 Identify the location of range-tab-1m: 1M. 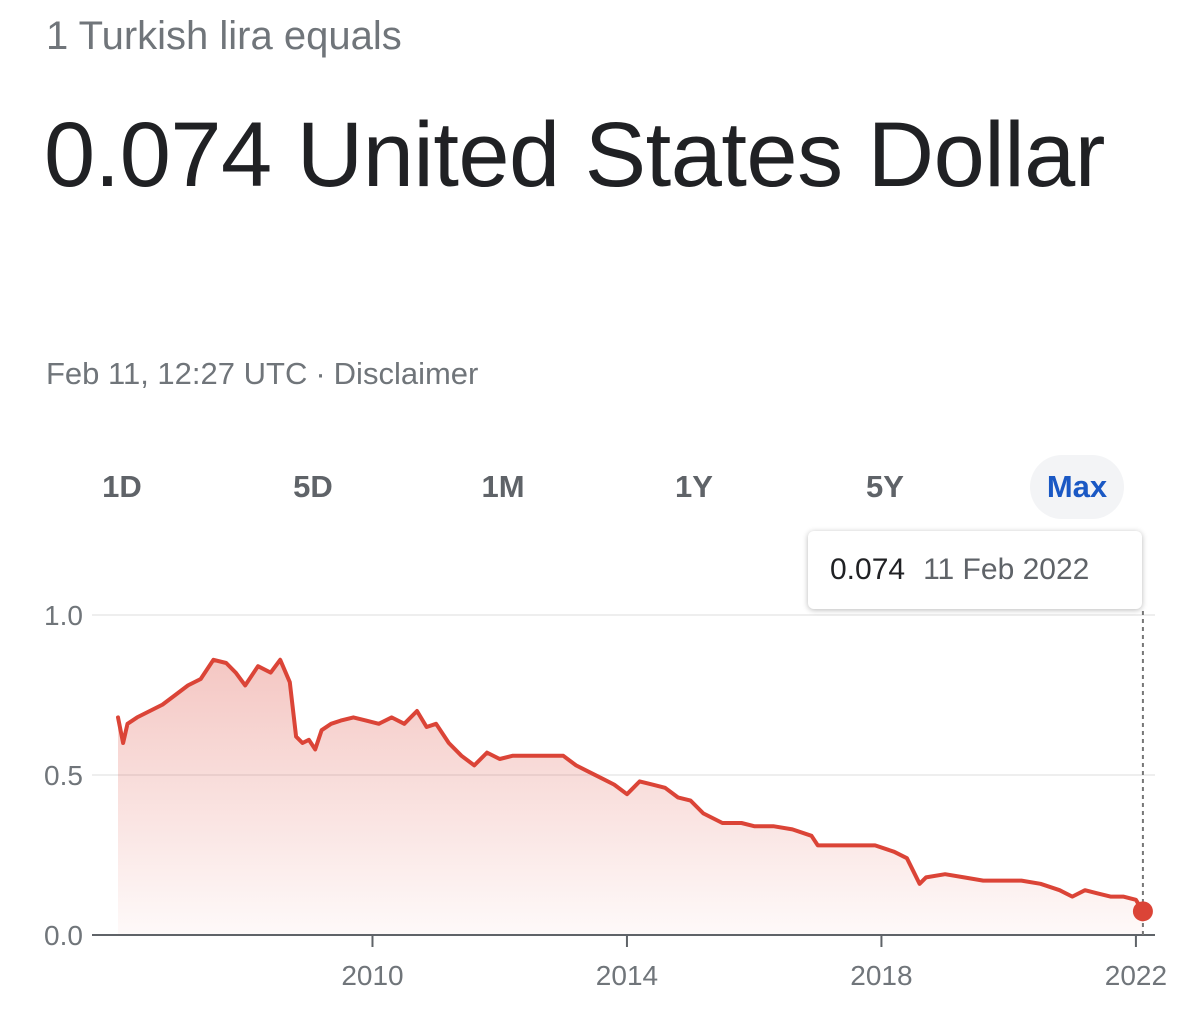
(503, 486).